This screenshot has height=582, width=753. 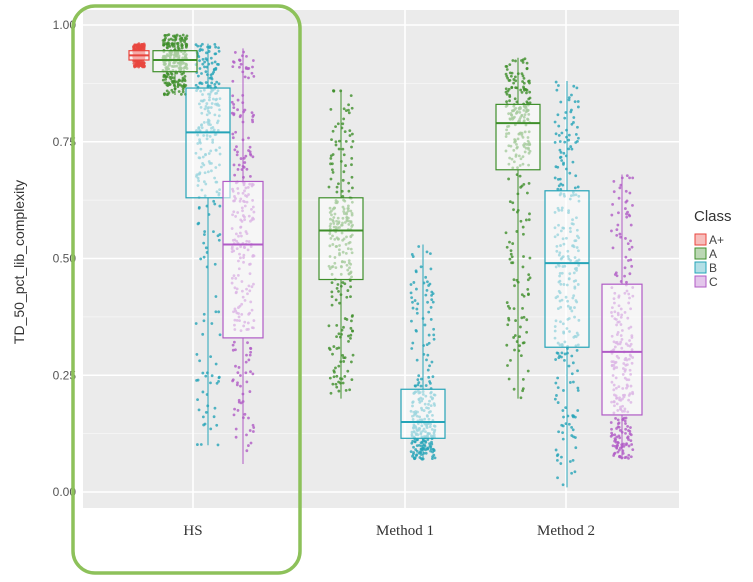 I want to click on box-hs-B, so click(x=208, y=244).